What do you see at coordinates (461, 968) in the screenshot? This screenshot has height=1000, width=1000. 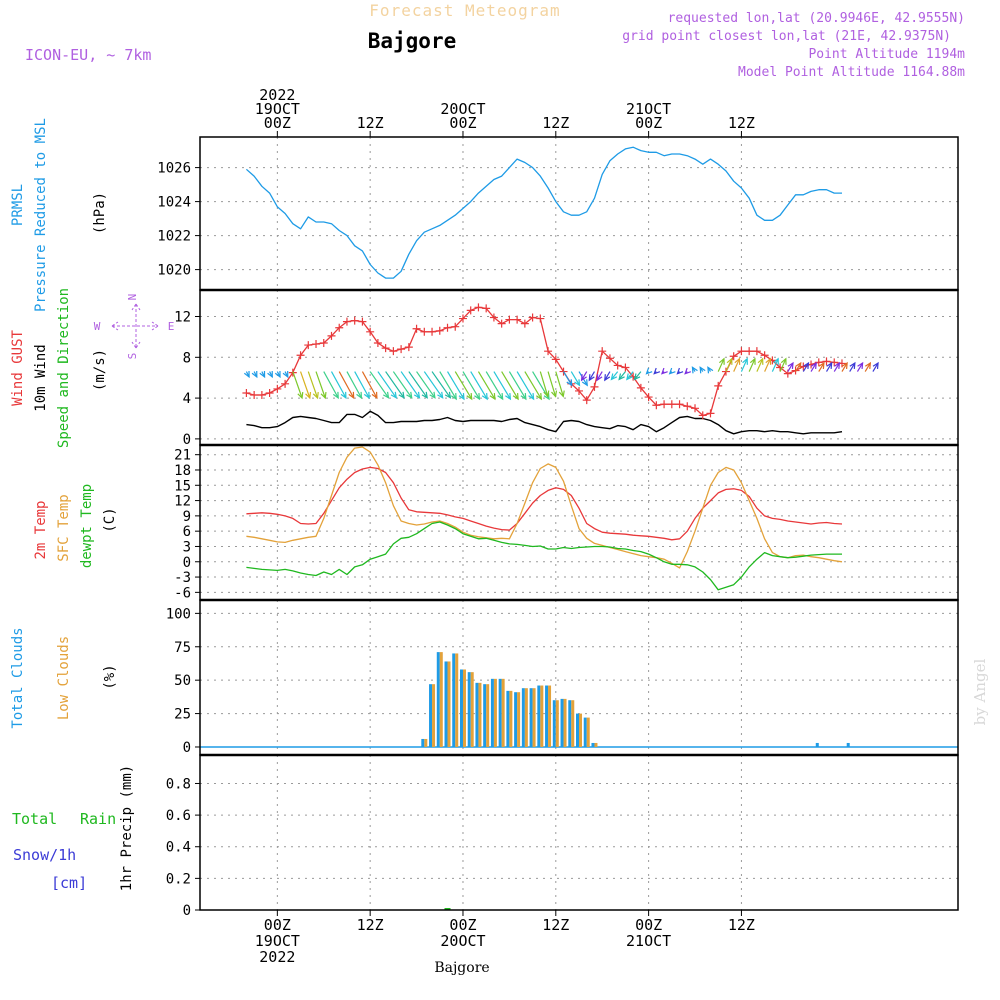 I see `footer-location: Bajgore` at bounding box center [461, 968].